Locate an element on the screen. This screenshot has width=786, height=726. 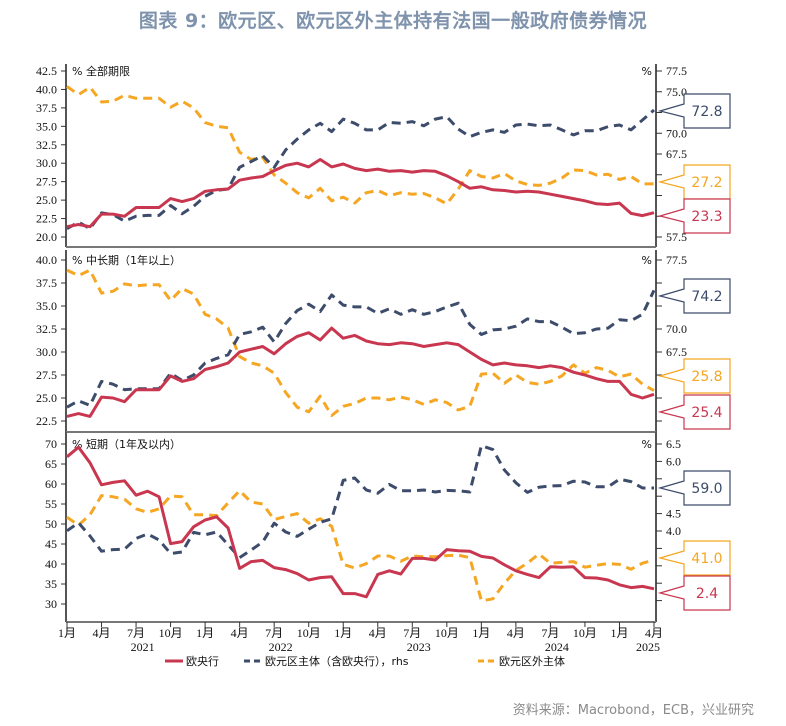
callout-value: 2.4 is located at coordinates (707, 594).